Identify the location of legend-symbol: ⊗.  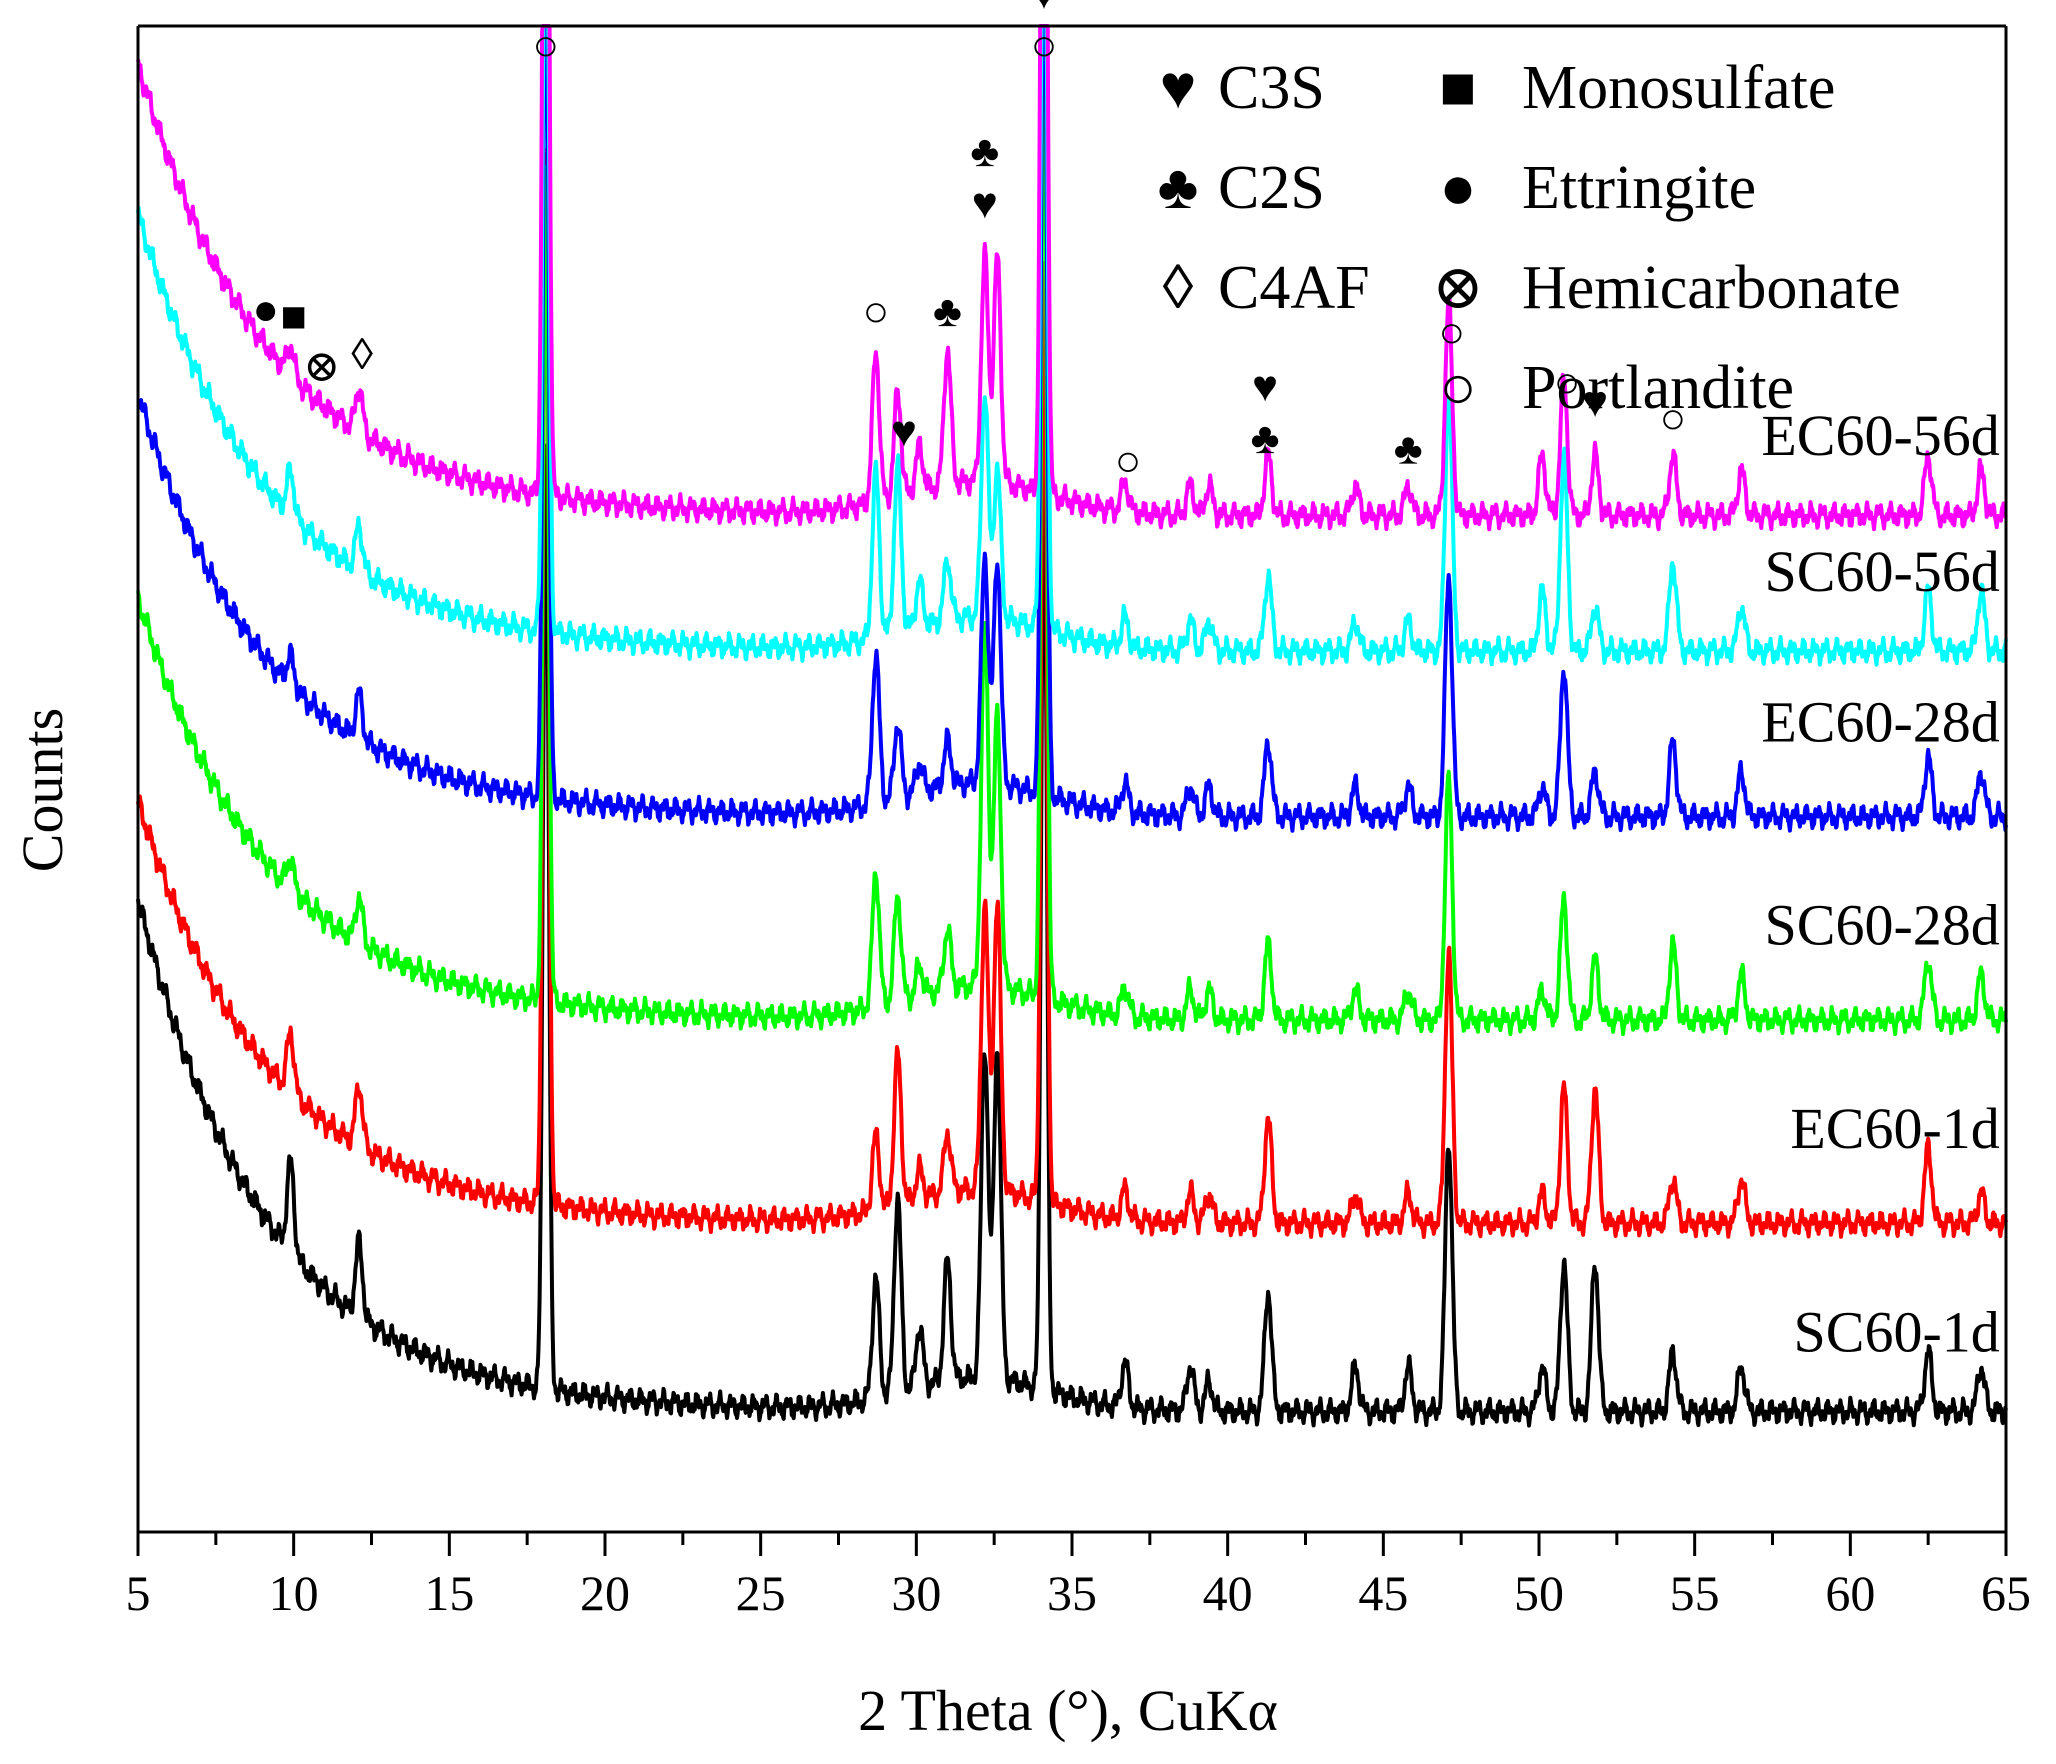
(1458, 288).